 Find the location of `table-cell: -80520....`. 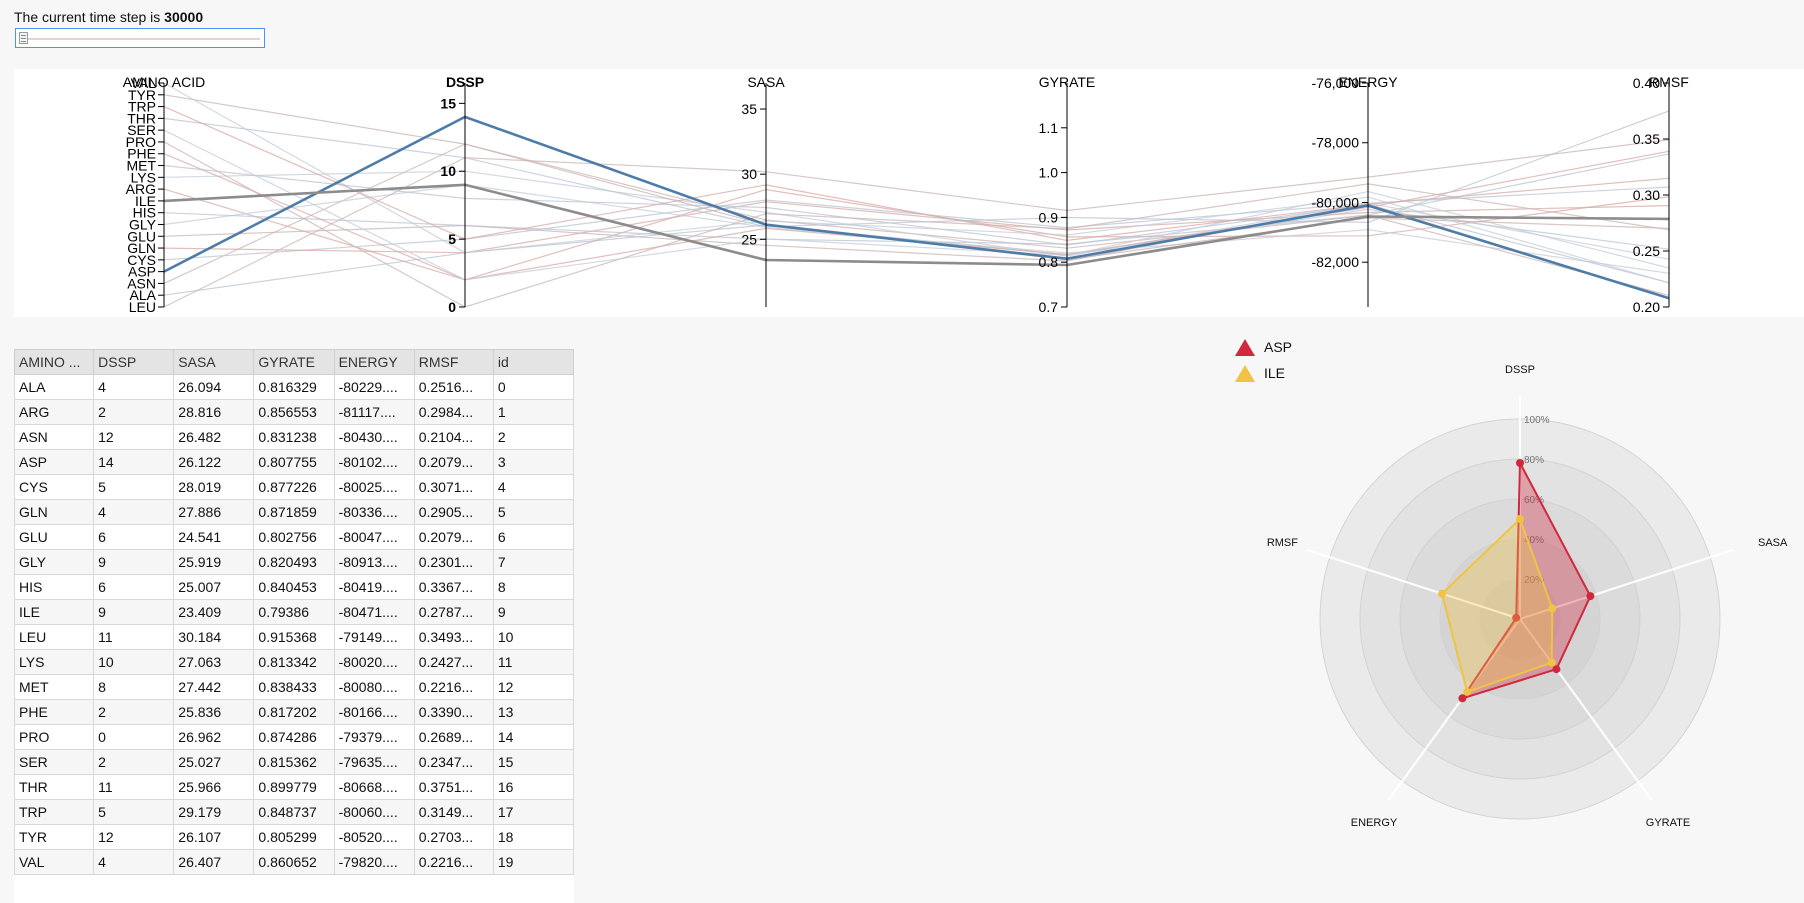

table-cell: -80520.... is located at coordinates (374, 837).